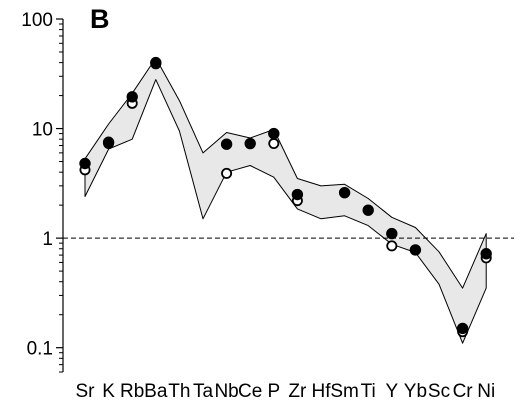  What do you see at coordinates (42, 191) in the screenshot?
I see `y-ticks: 0.1 1 10 100` at bounding box center [42, 191].